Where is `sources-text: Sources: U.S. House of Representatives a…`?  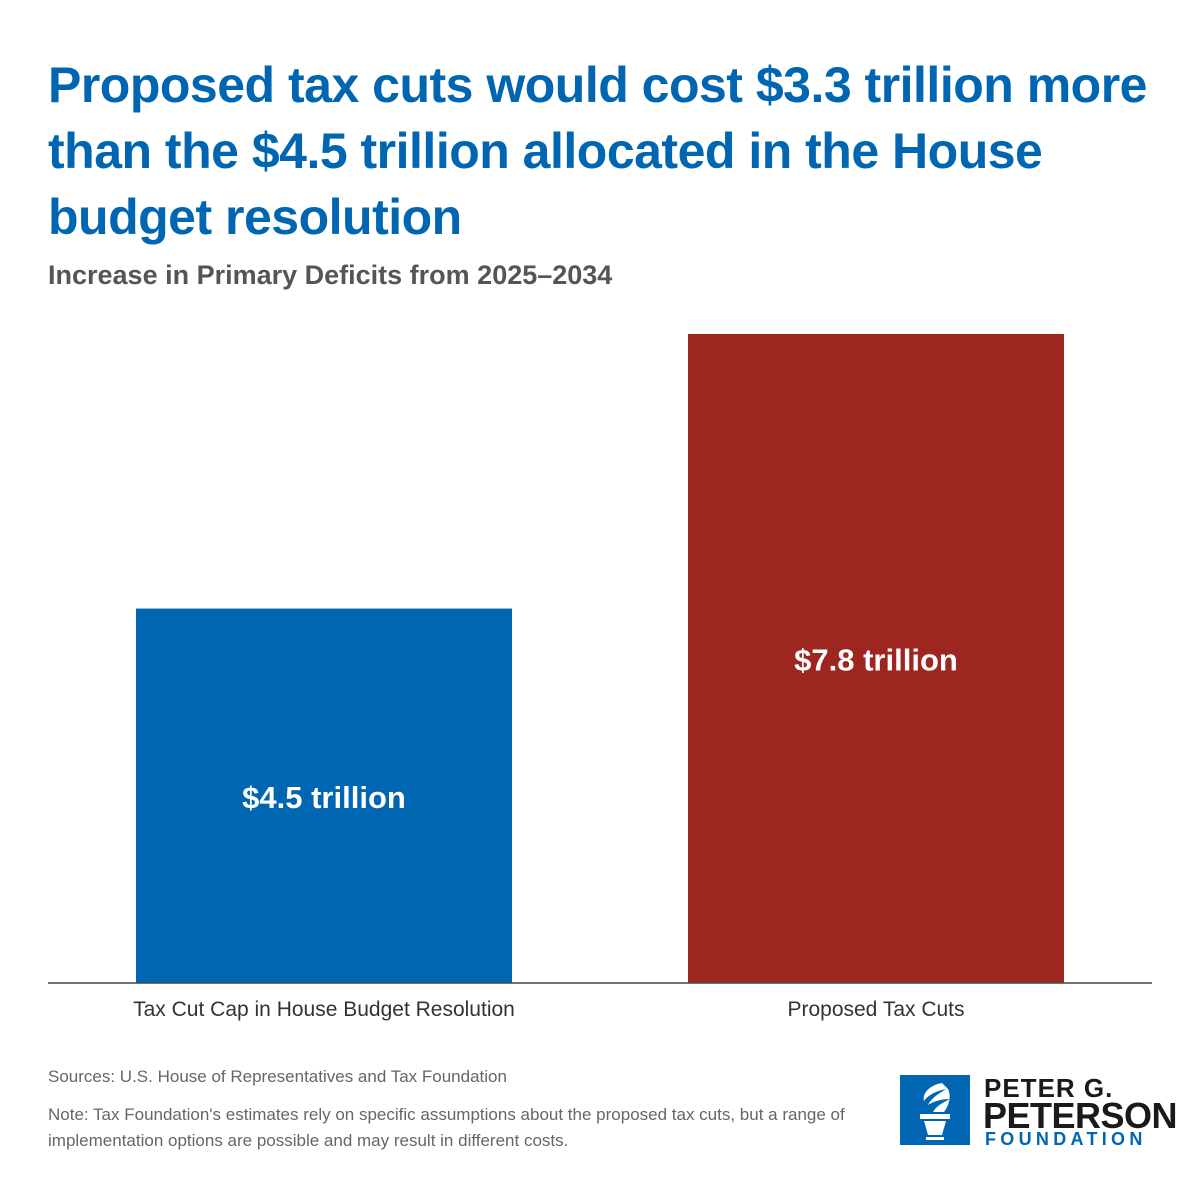 sources-text: Sources: U.S. House of Representatives a… is located at coordinates (277, 1076).